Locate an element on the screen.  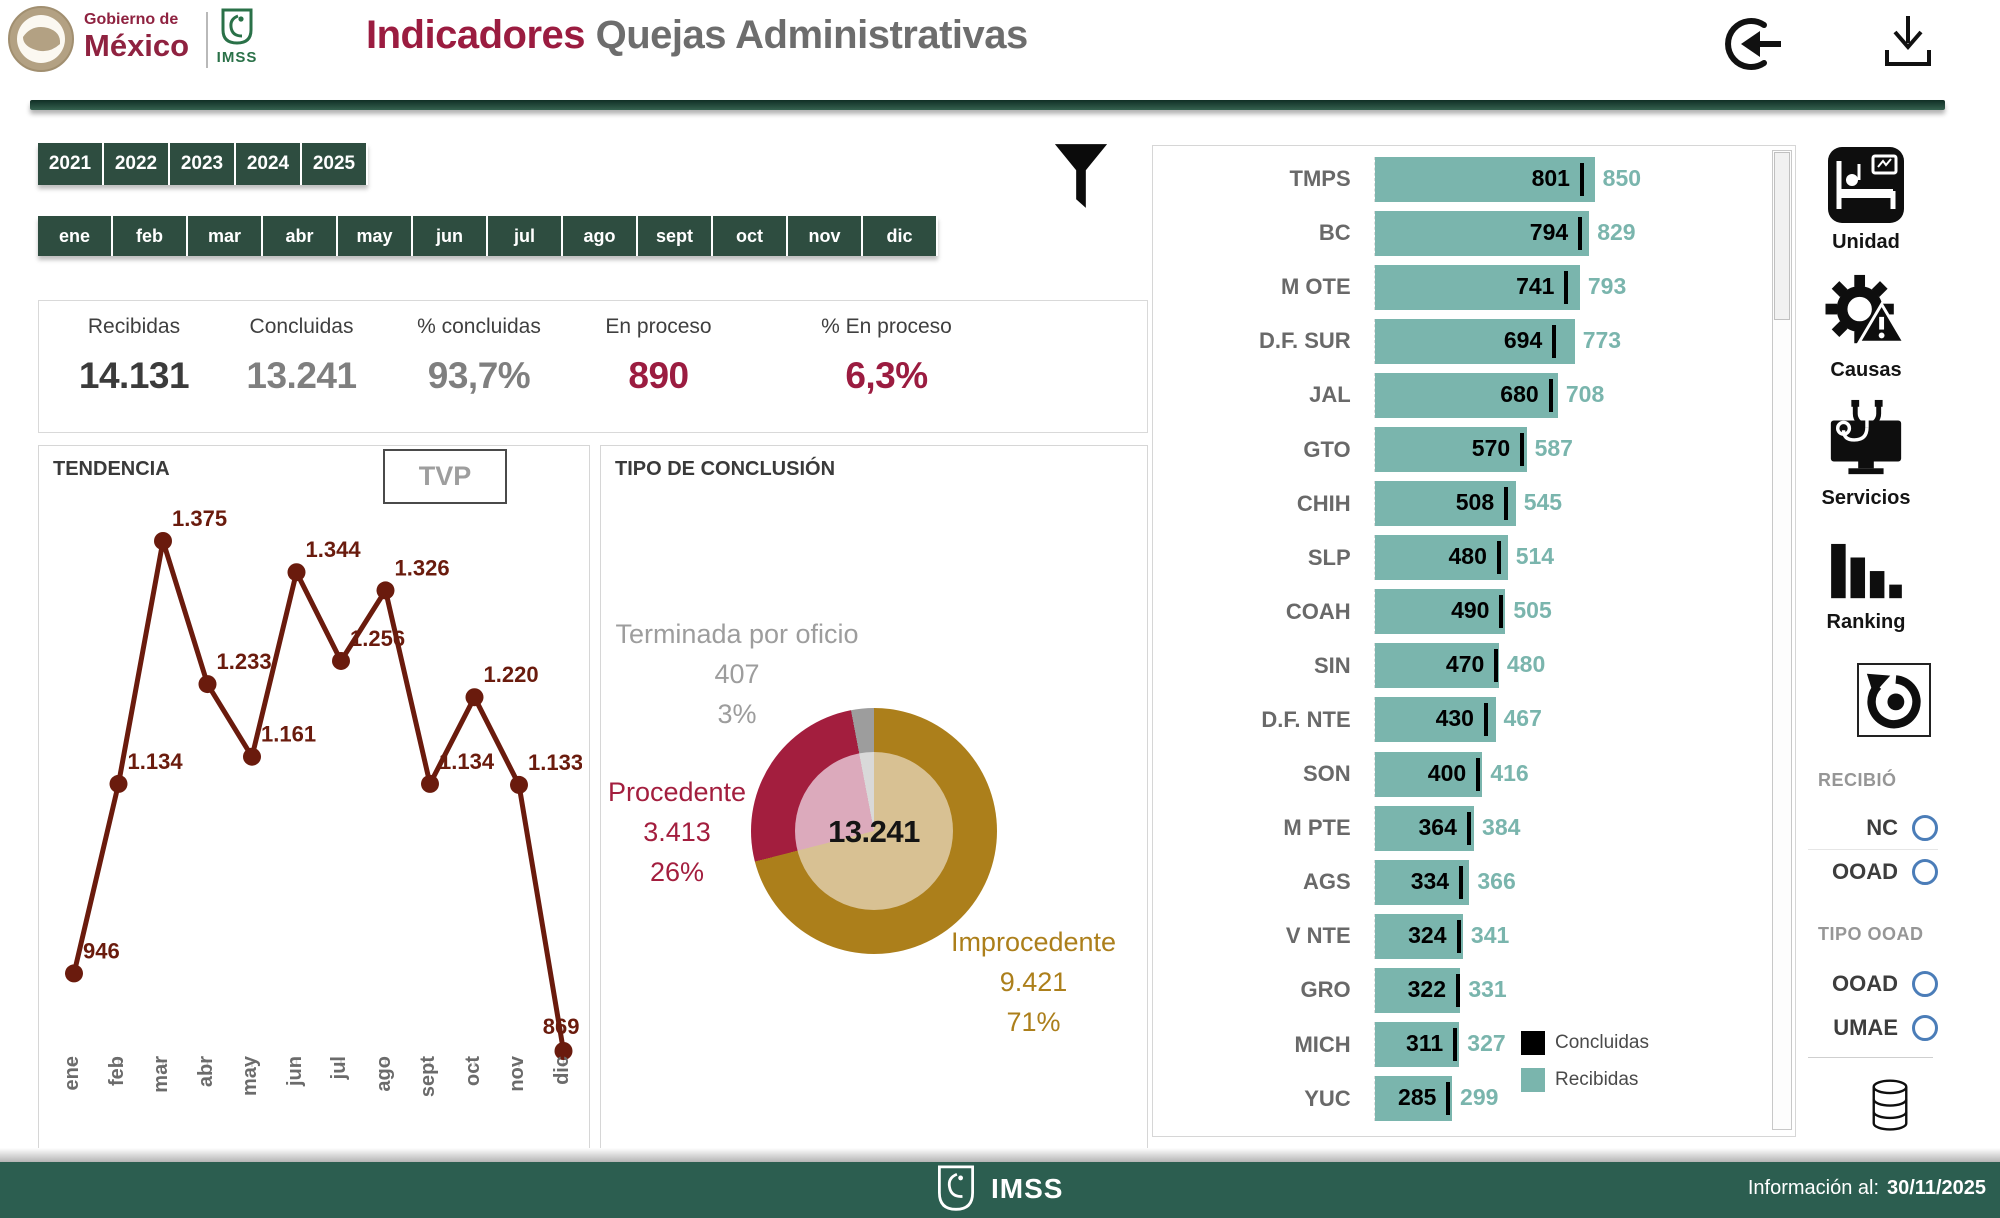
ranking-category-label: V NTE is located at coordinates (1318, 936).